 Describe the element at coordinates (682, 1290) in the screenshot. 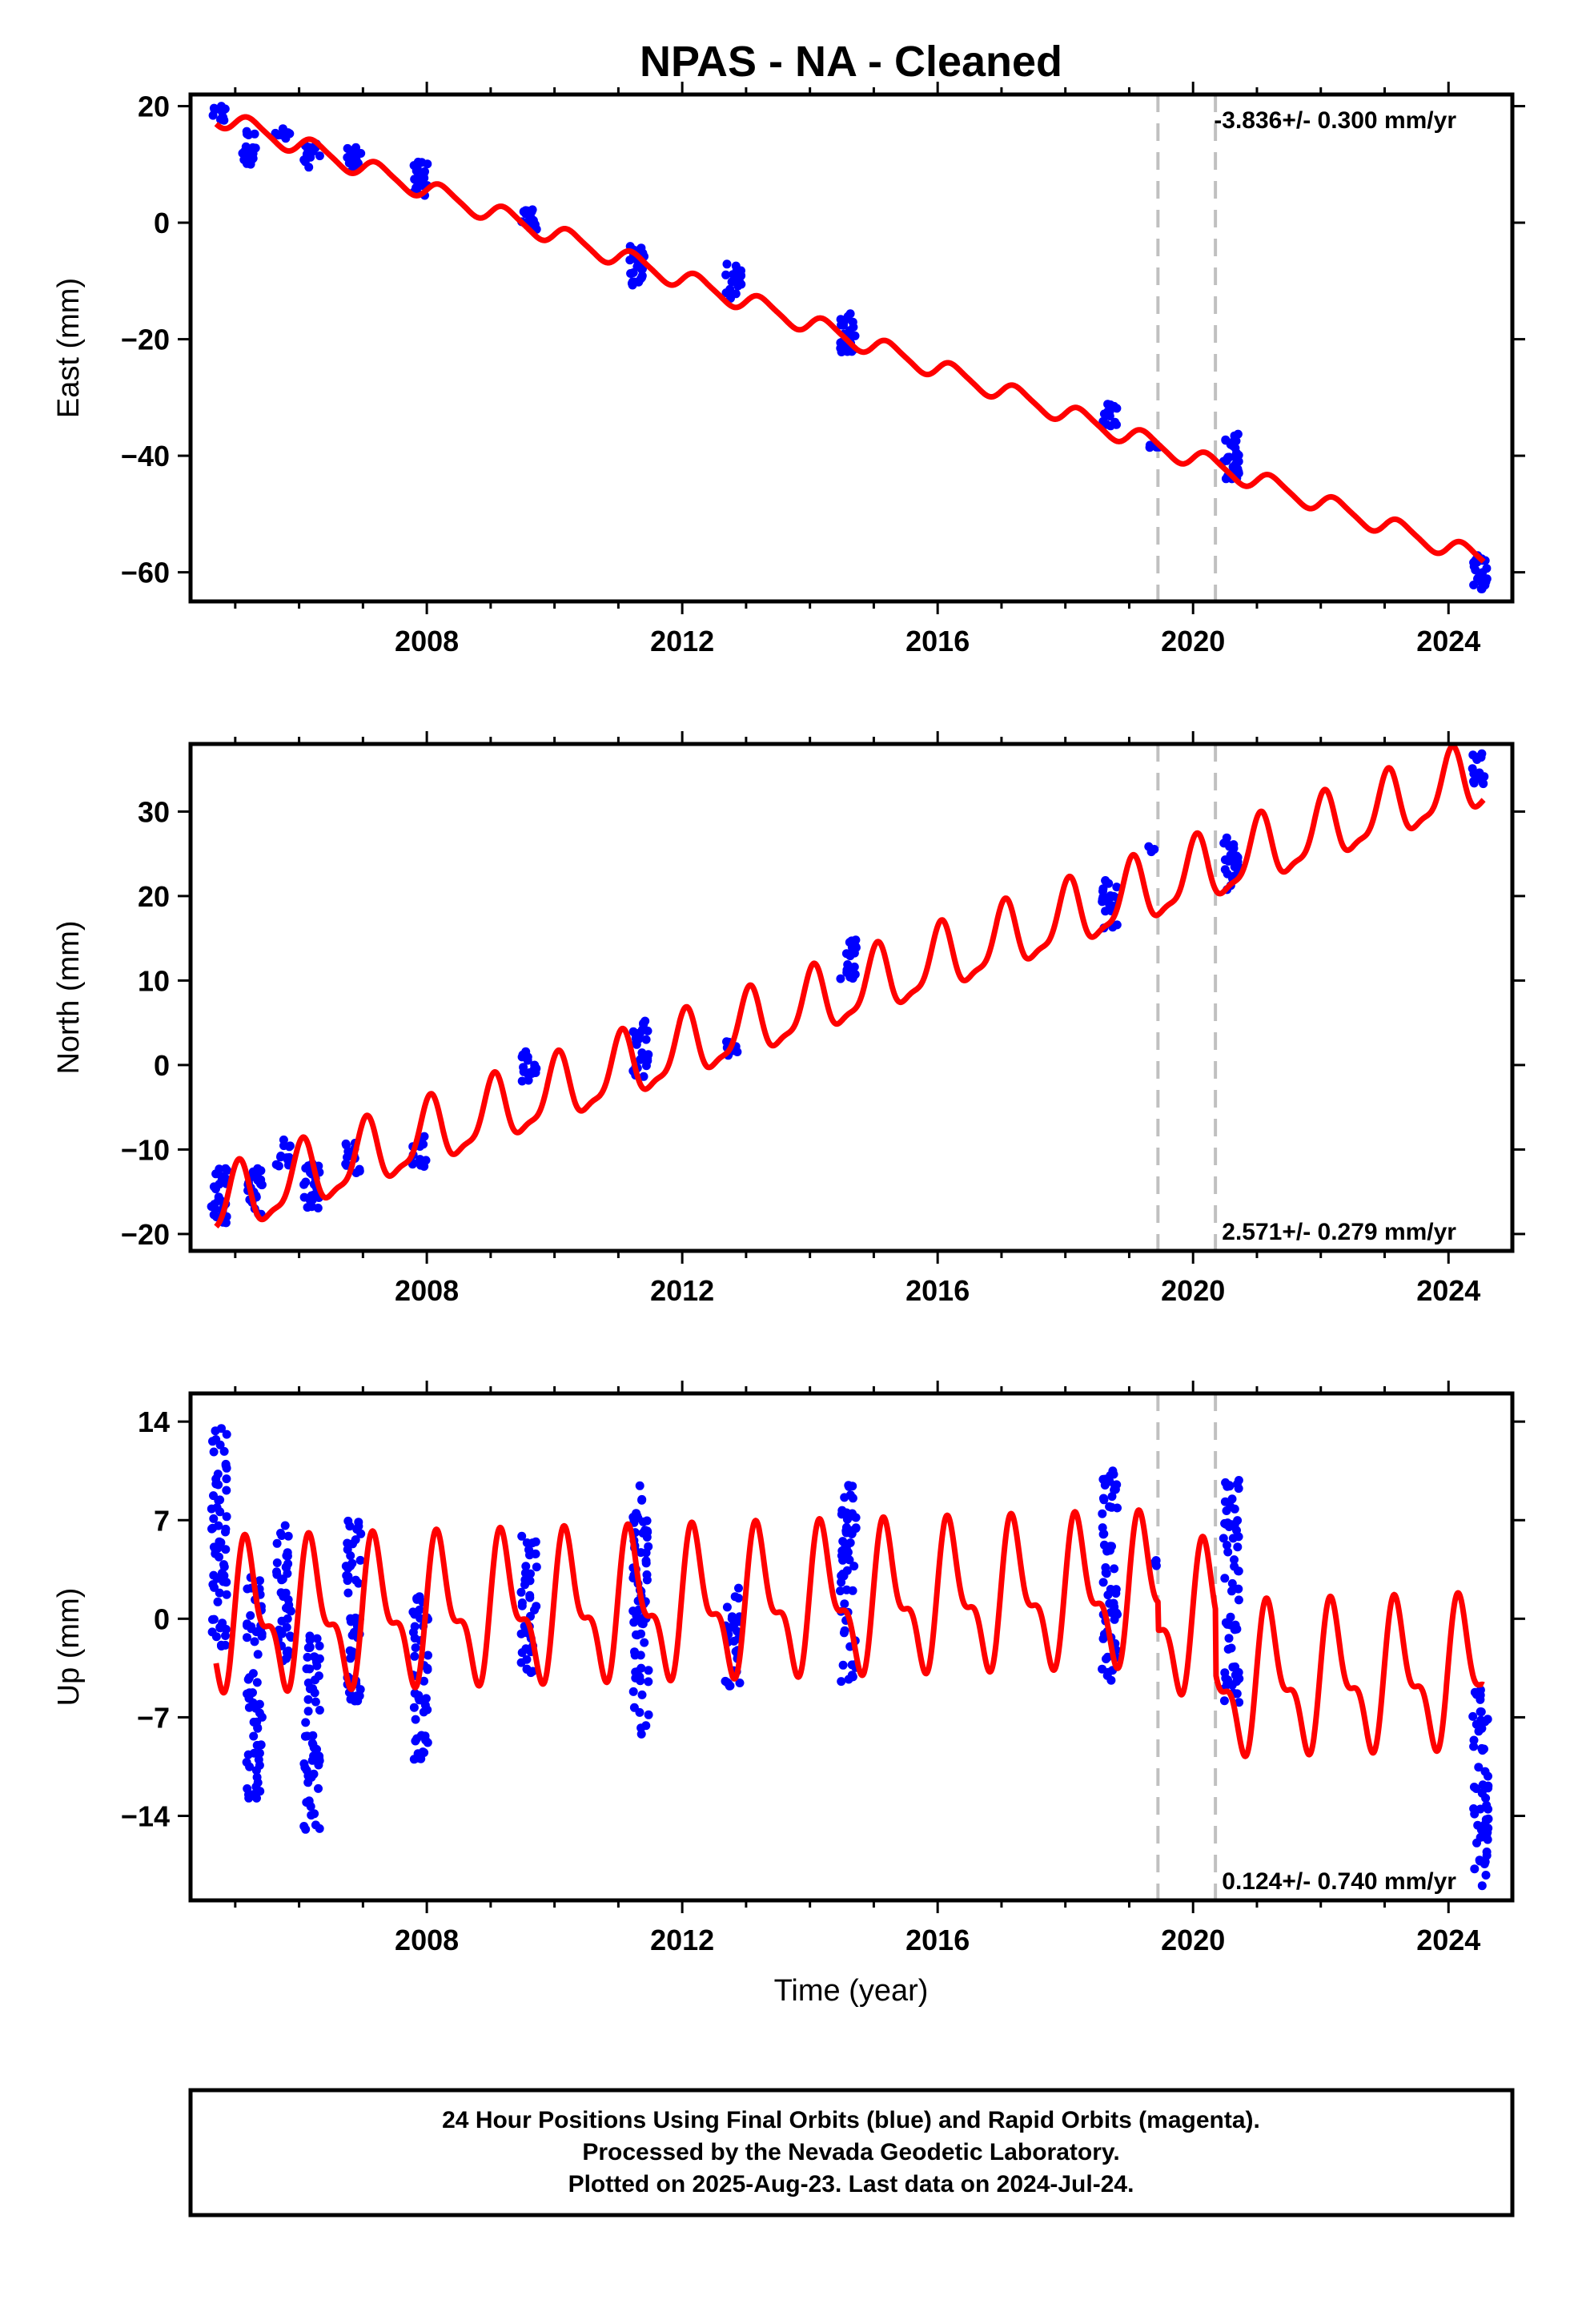

I see `x-tick-label: 2012` at that location.